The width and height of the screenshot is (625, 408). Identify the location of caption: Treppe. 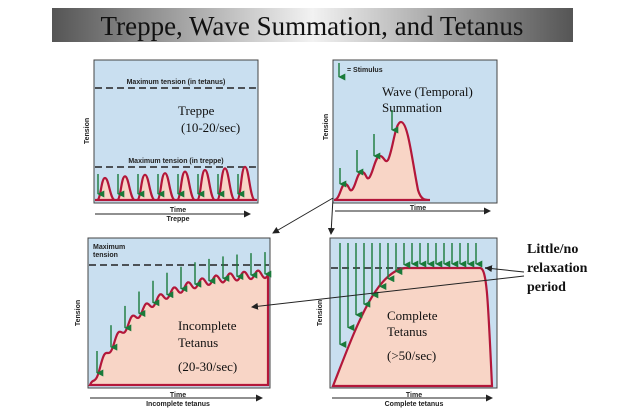
(178, 219).